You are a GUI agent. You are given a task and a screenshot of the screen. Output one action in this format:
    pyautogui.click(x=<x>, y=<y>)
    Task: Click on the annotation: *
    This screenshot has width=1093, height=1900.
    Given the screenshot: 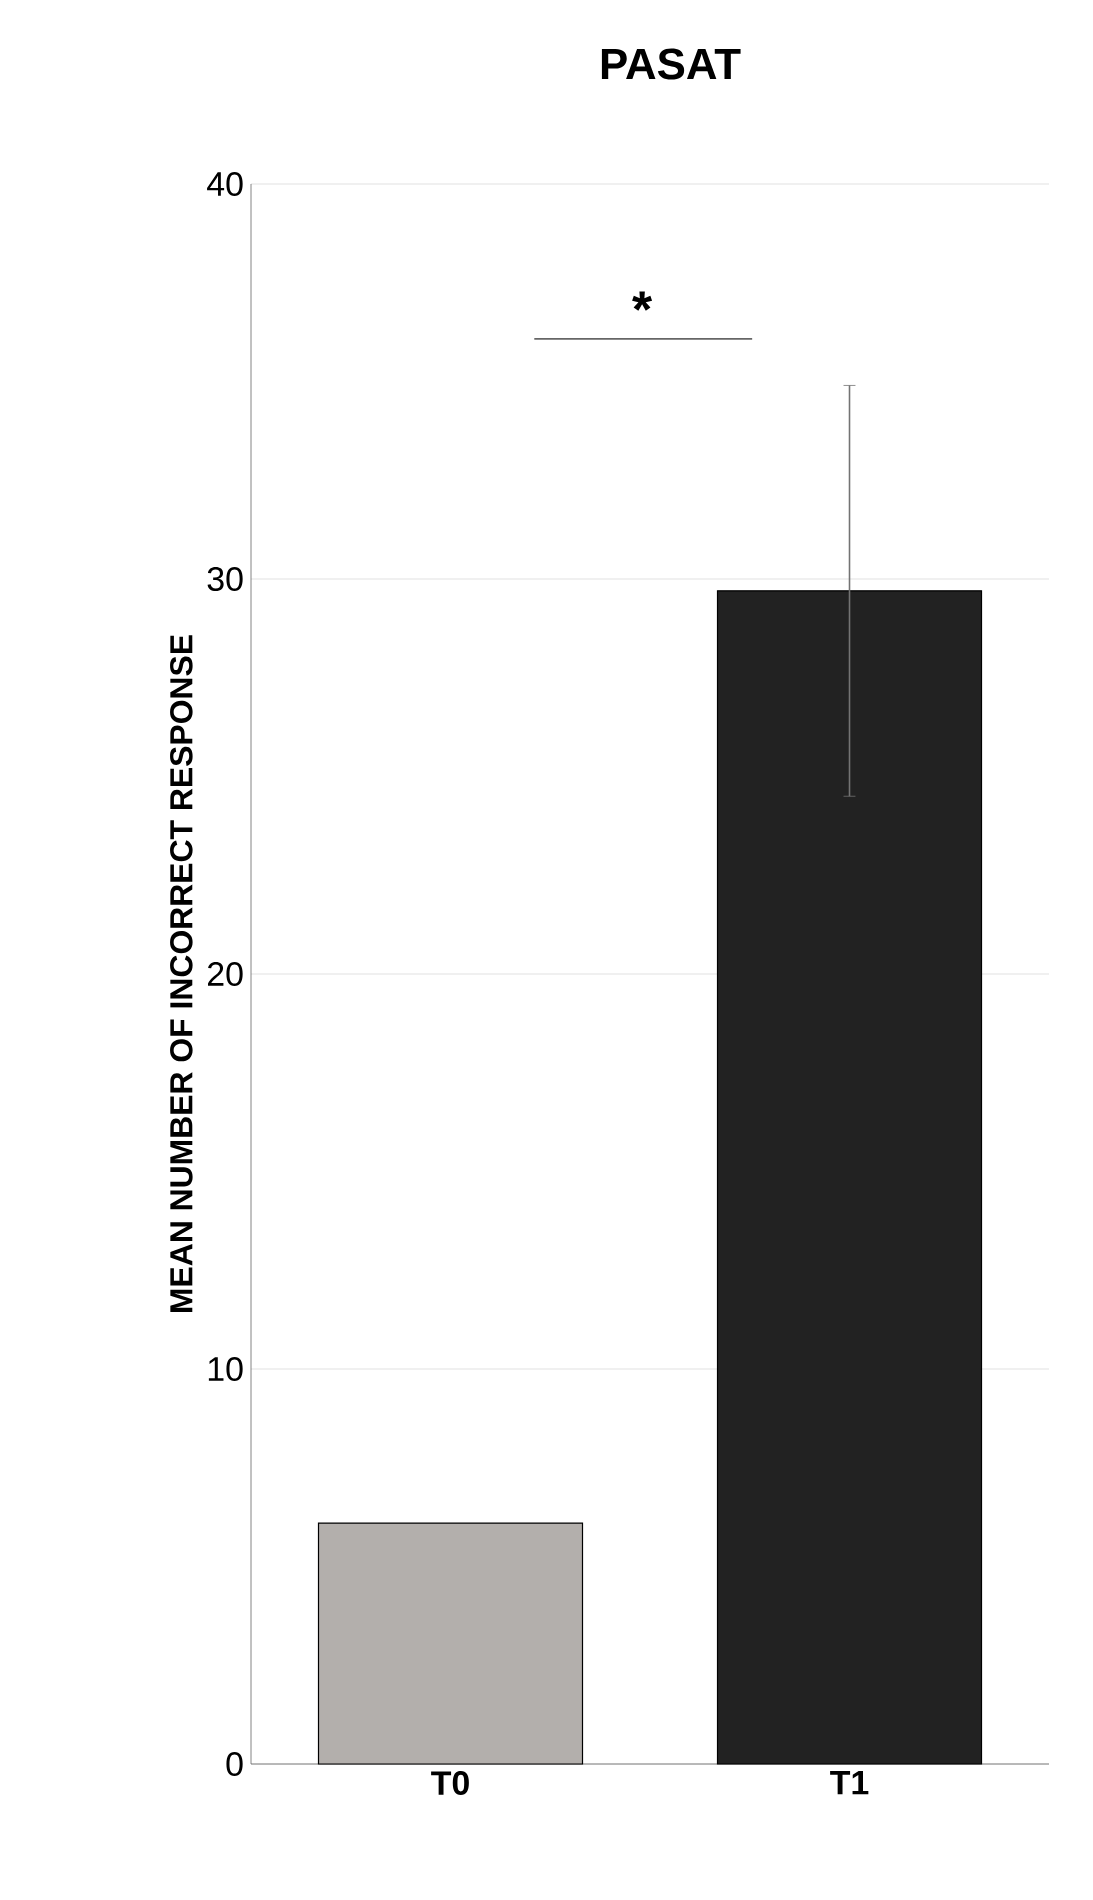 What is the action you would take?
    pyautogui.click(x=642, y=301)
    